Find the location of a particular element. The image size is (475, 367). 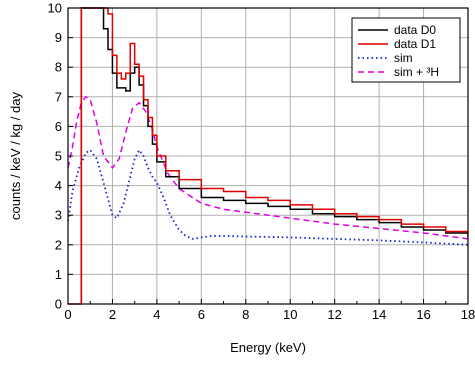

x-tick-label: 14 is located at coordinates (379, 314).